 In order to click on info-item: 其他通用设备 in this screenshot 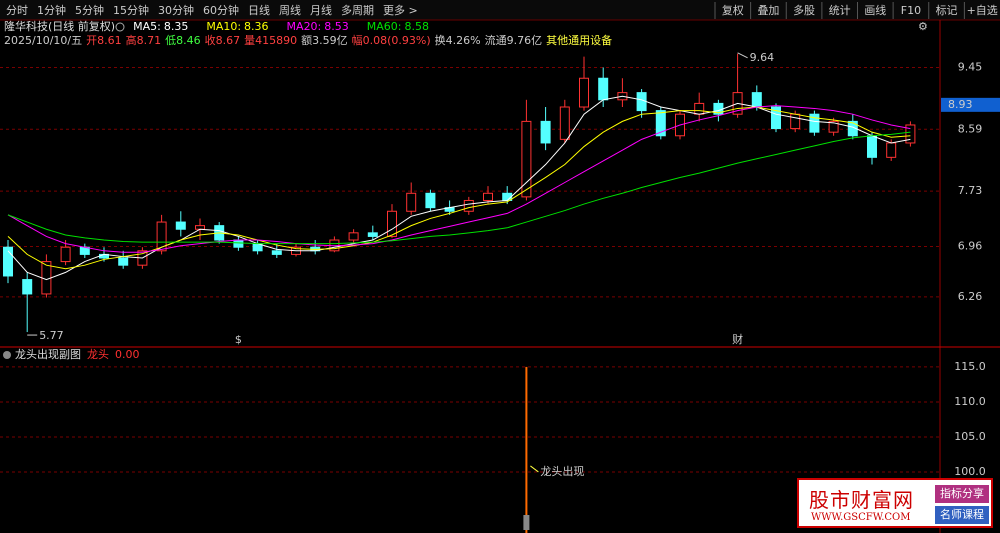, I will do `click(579, 40)`.